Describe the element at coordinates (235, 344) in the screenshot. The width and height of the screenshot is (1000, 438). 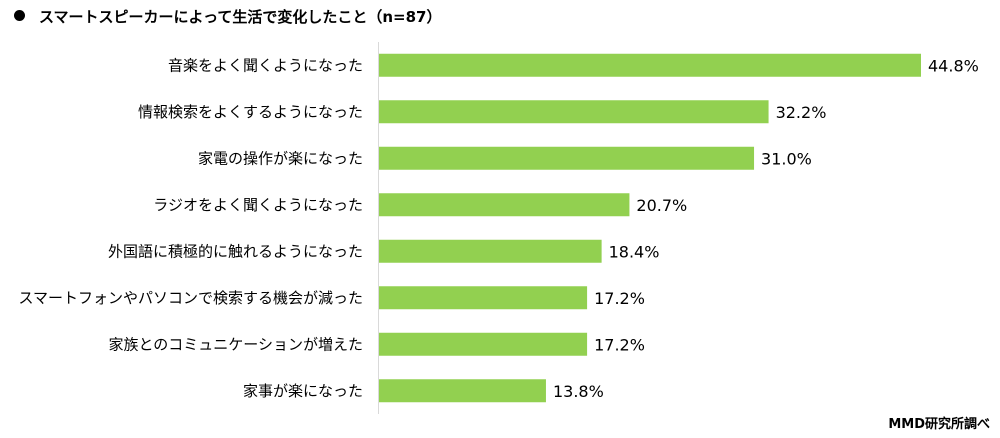
I see `category-label: 家族とのコミュニケーションが増えた` at that location.